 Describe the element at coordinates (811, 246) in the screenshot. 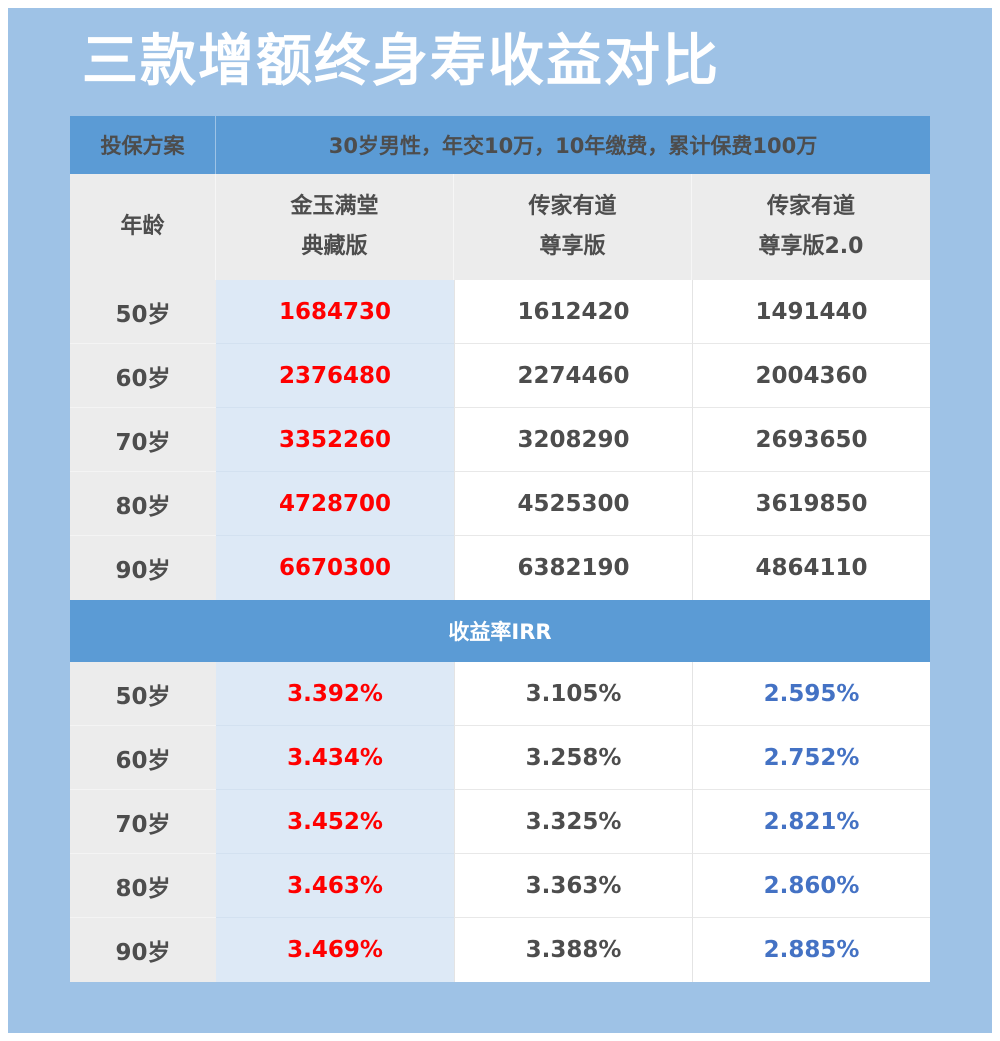

I see `product-edition: 尊享版2.0` at that location.